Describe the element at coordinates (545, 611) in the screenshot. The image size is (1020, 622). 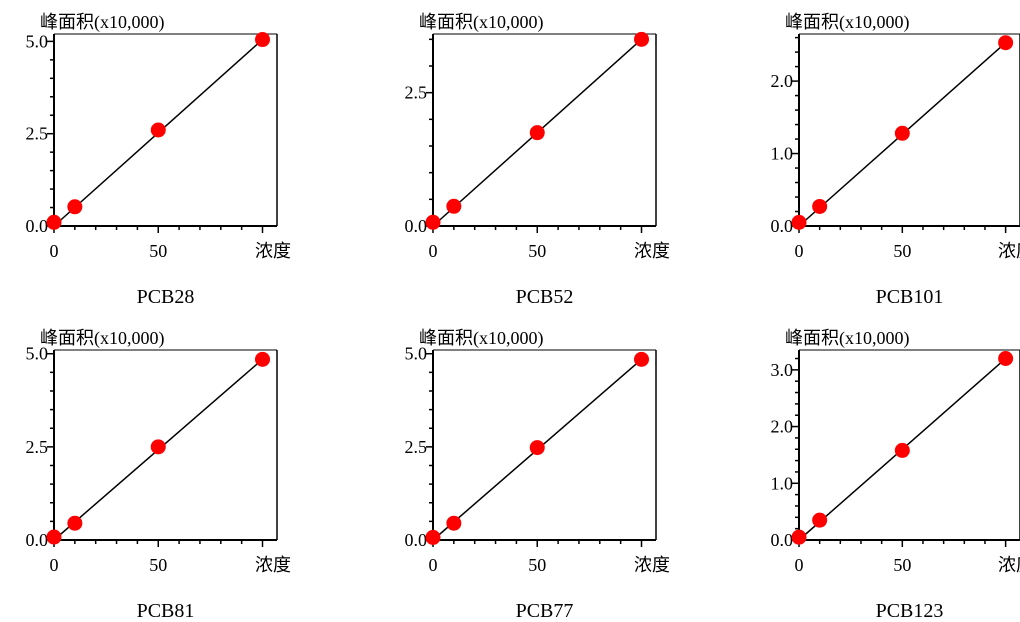
I see `chart-title: PCB77` at that location.